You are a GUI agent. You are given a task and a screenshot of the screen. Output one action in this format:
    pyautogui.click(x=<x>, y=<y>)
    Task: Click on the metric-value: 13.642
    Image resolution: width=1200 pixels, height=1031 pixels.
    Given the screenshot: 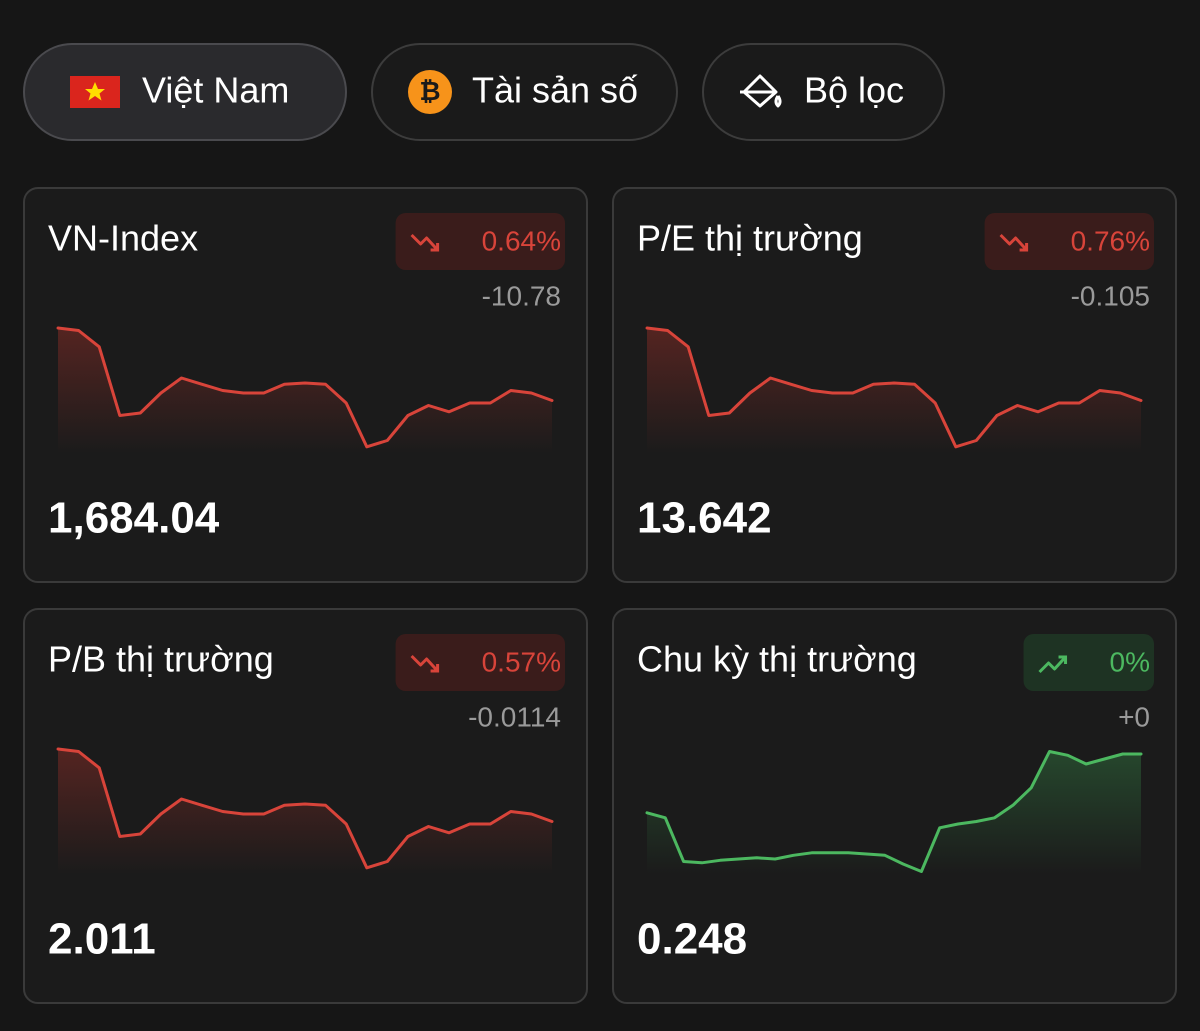 What is the action you would take?
    pyautogui.click(x=704, y=518)
    